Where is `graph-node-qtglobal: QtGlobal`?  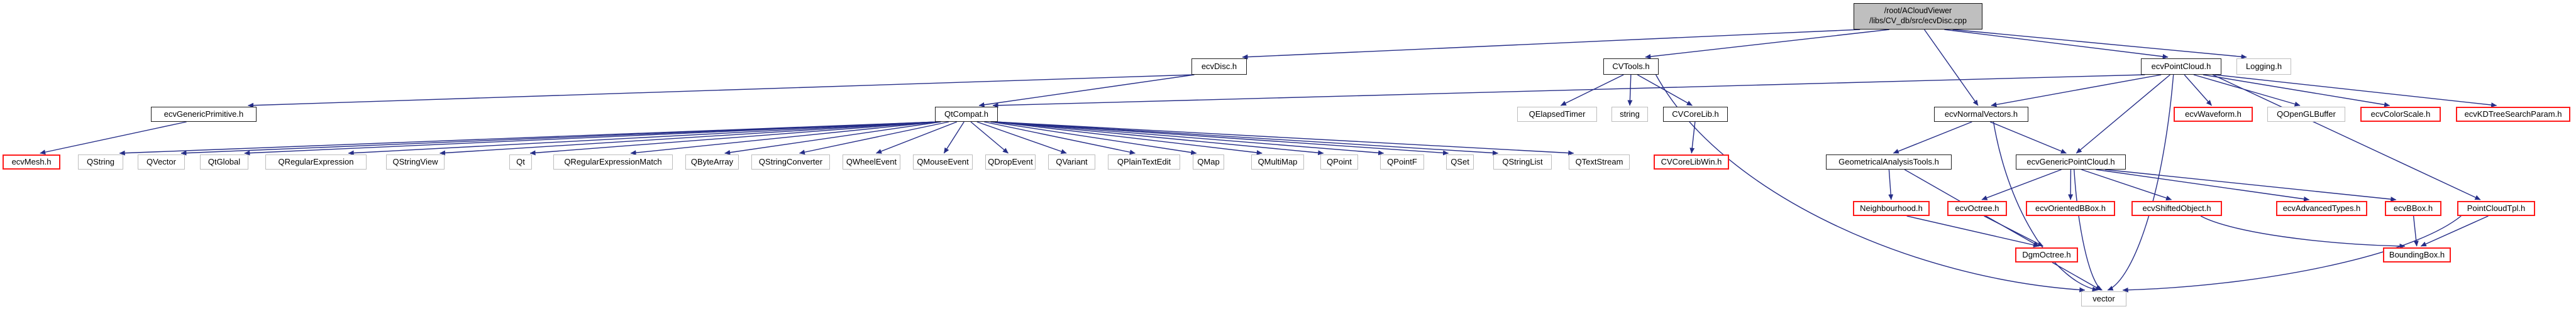 graph-node-qtglobal: QtGlobal is located at coordinates (224, 162).